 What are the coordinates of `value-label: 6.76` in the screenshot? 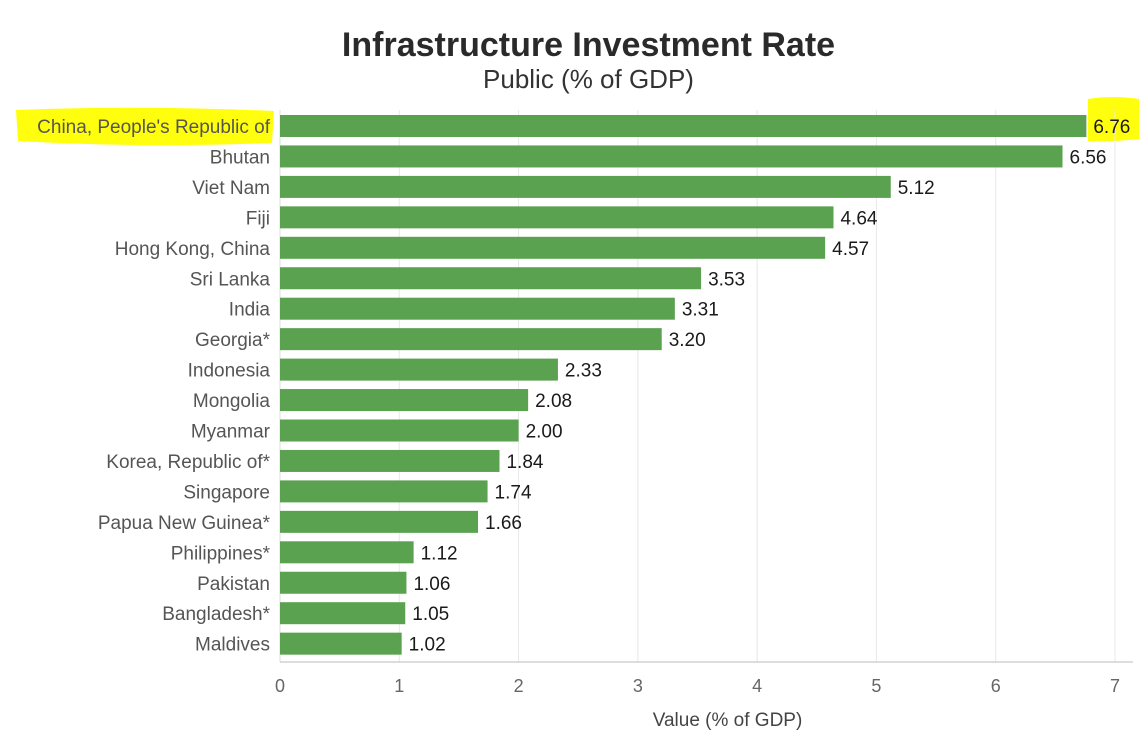 It's located at (1111, 127).